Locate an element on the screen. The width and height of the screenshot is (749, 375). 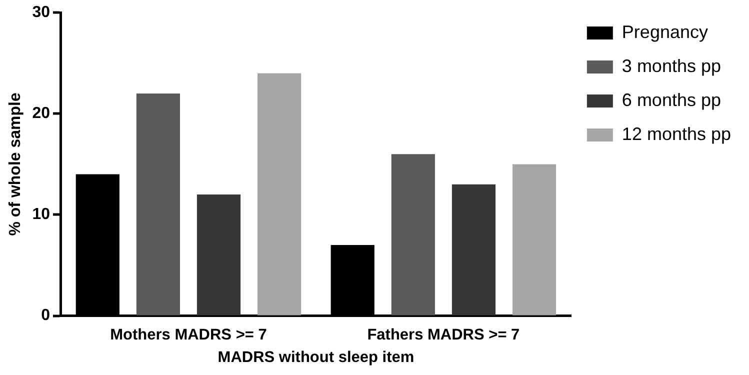
legend-label: 12 months pp is located at coordinates (677, 134).